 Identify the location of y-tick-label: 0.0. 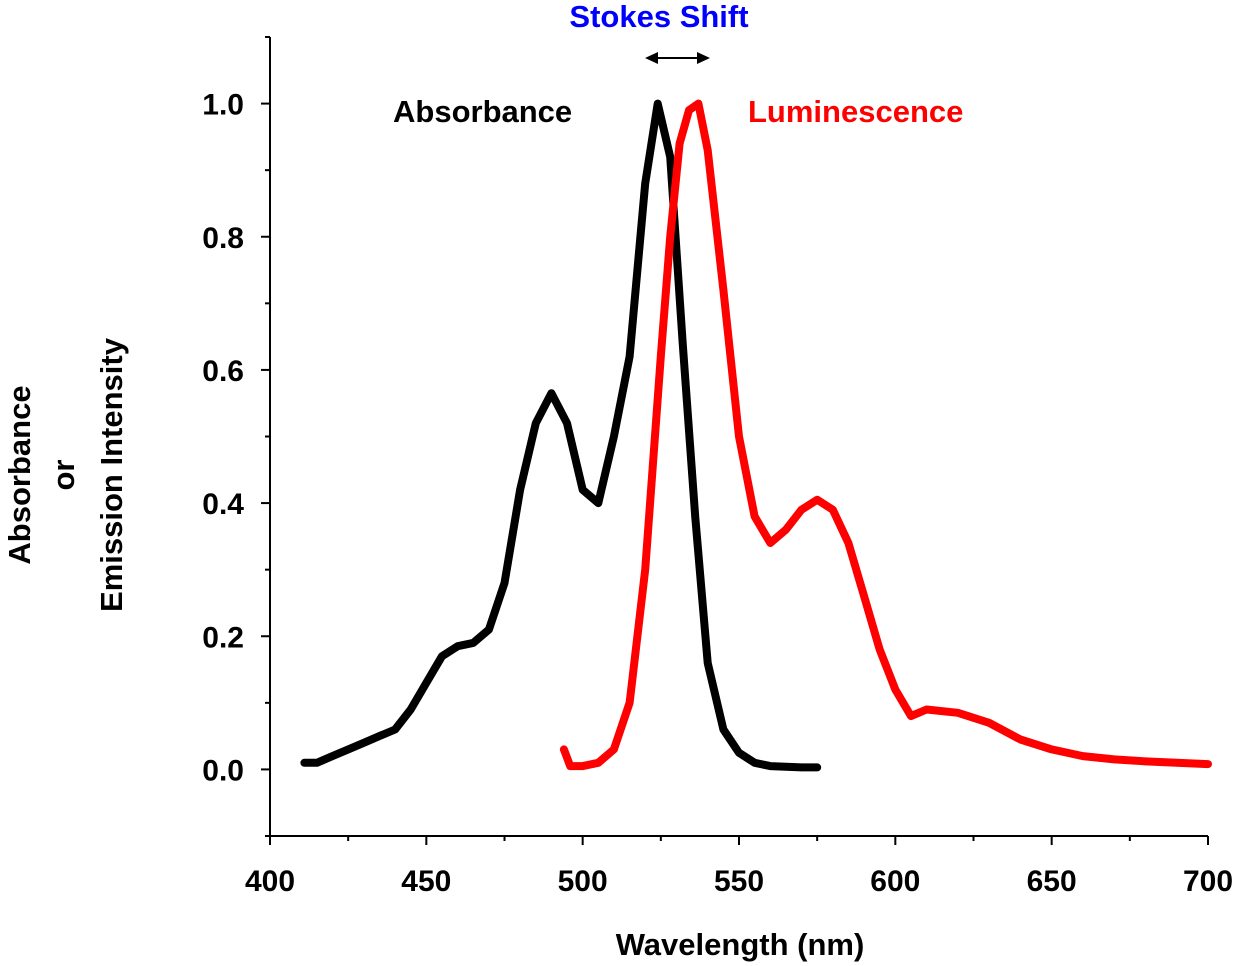
(223, 770).